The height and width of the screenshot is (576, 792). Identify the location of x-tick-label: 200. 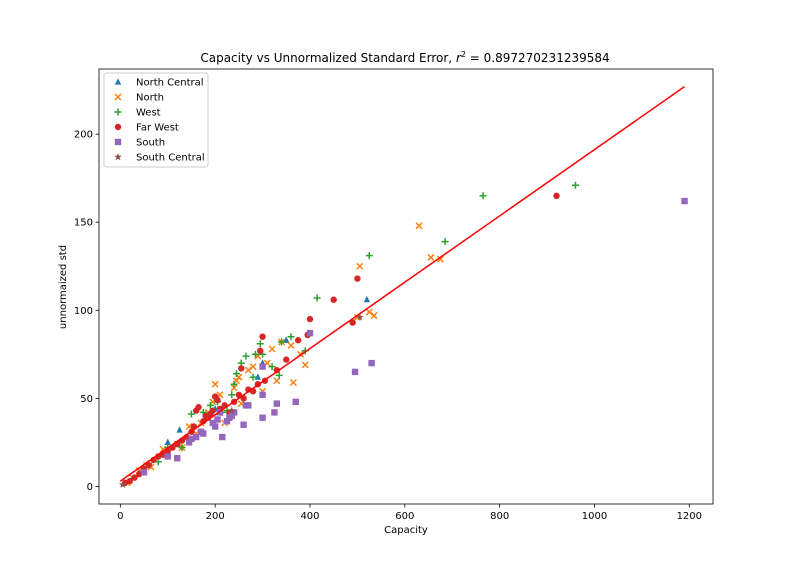
(215, 516).